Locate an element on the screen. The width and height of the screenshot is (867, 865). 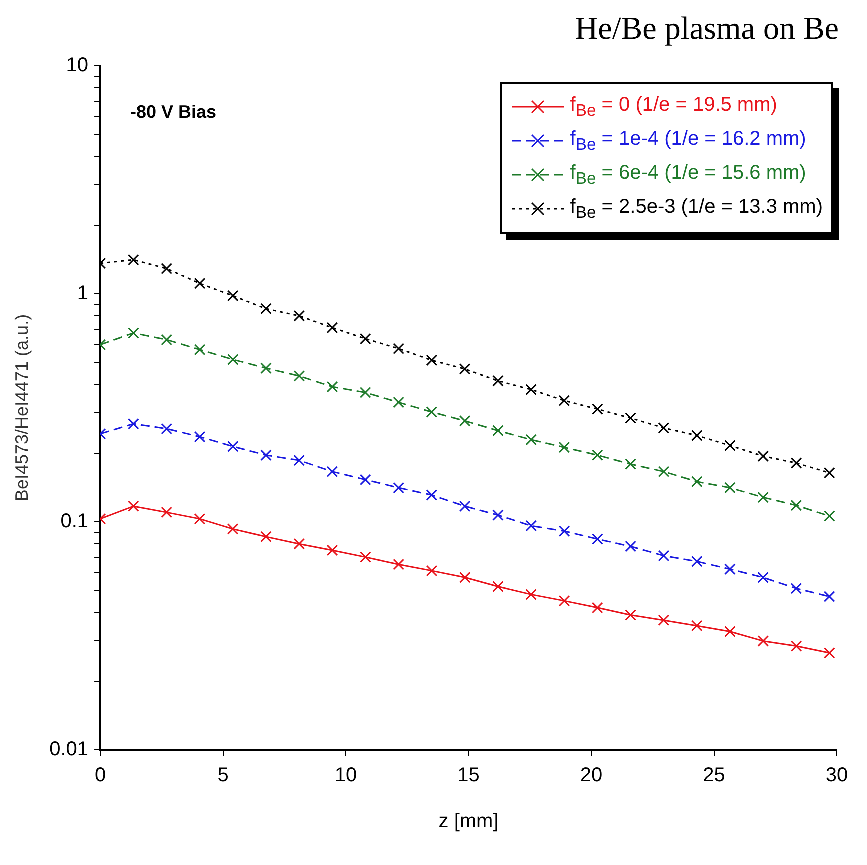
legend-label: f$_{Be}$ = 1e-4 (1/e = 16.2 mm) is located at coordinates (688, 141).